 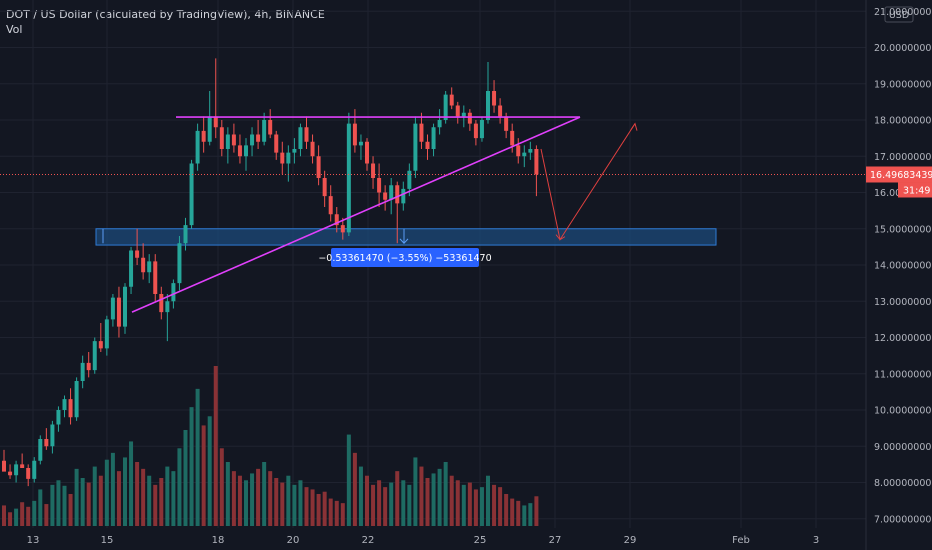 I want to click on measure-label-box, so click(x=405, y=257).